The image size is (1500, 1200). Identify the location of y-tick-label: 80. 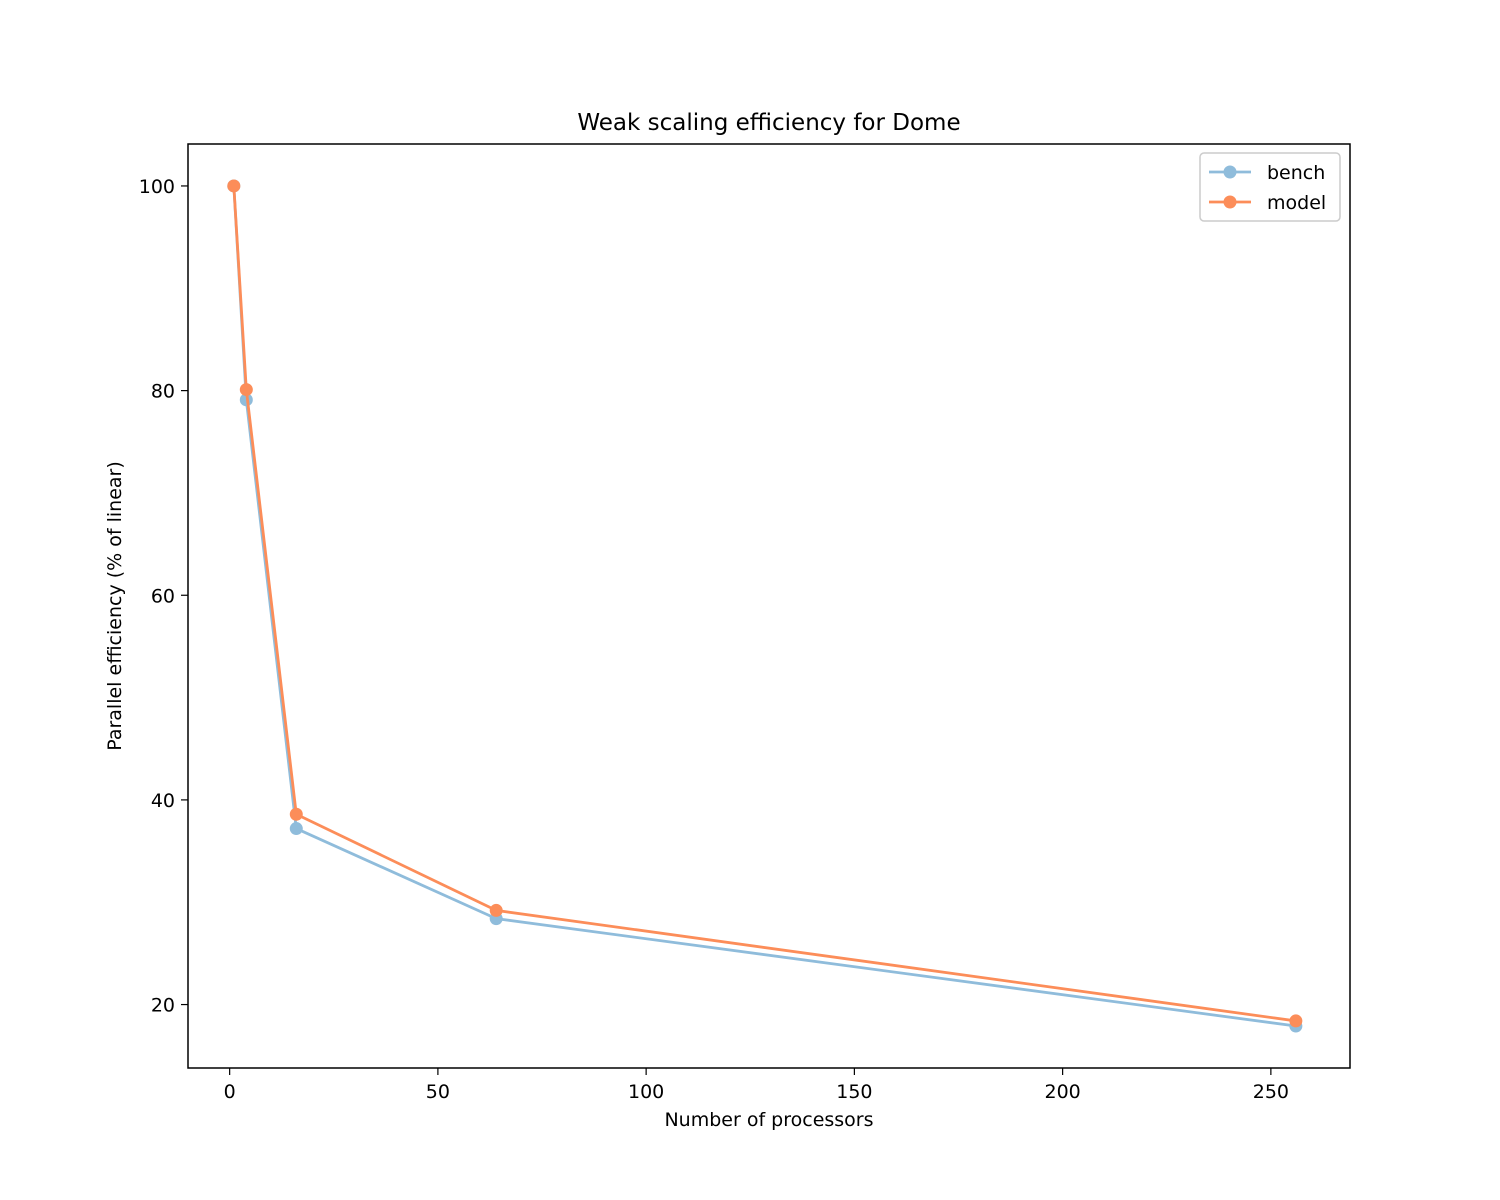
(163, 392).